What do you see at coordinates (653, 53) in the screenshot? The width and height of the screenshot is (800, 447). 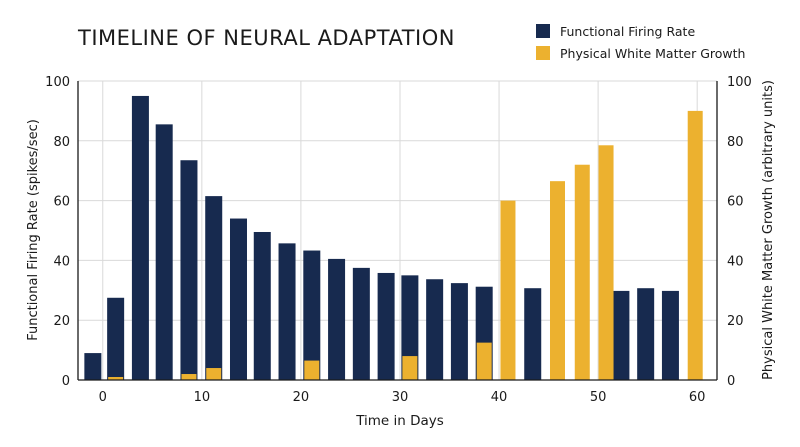 I see `legend-label-white-matter: Physical White Matter Growth` at bounding box center [653, 53].